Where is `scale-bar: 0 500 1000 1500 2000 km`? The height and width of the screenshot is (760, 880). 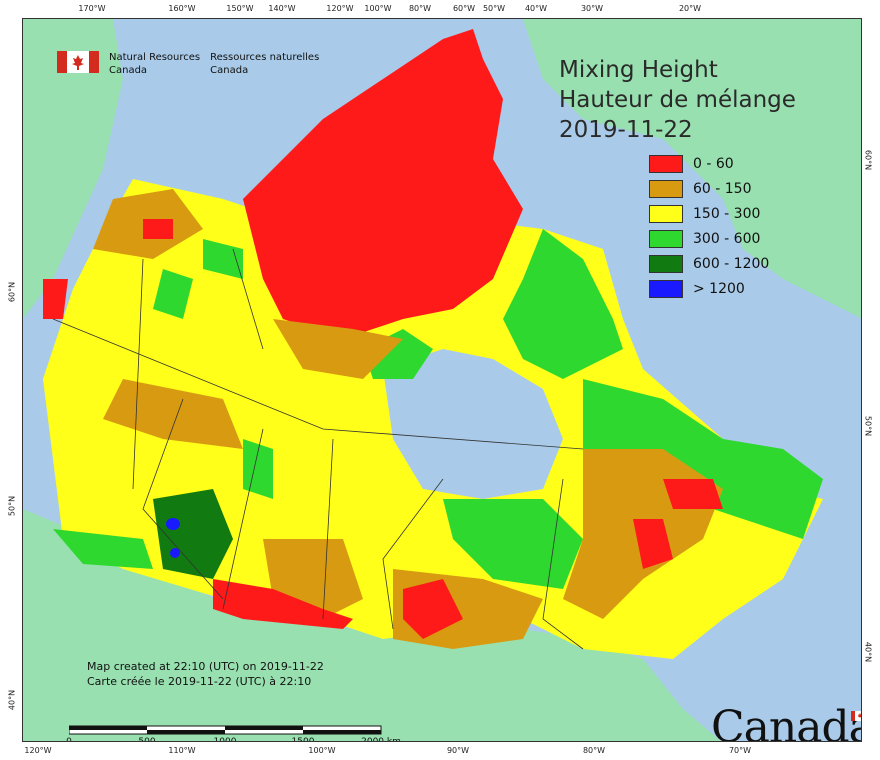 scale-bar: 0 500 1000 1500 2000 km is located at coordinates (233, 732).